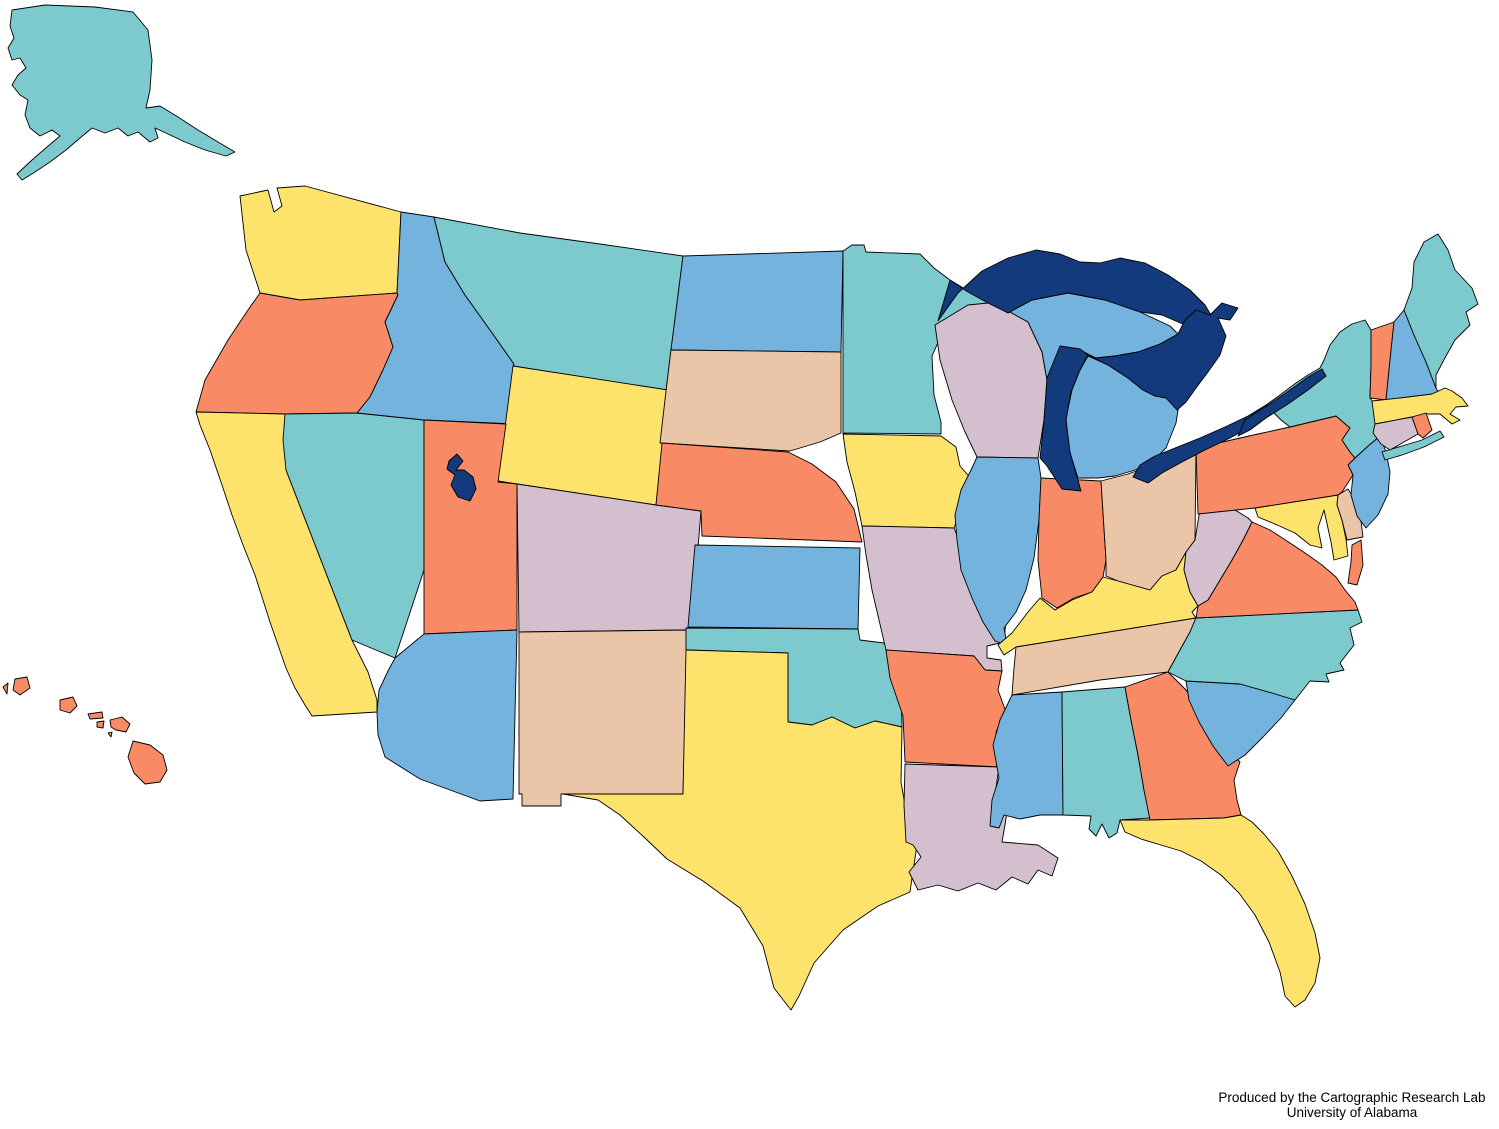 The image size is (1499, 1129). I want to click on state-iowa, so click(908, 481).